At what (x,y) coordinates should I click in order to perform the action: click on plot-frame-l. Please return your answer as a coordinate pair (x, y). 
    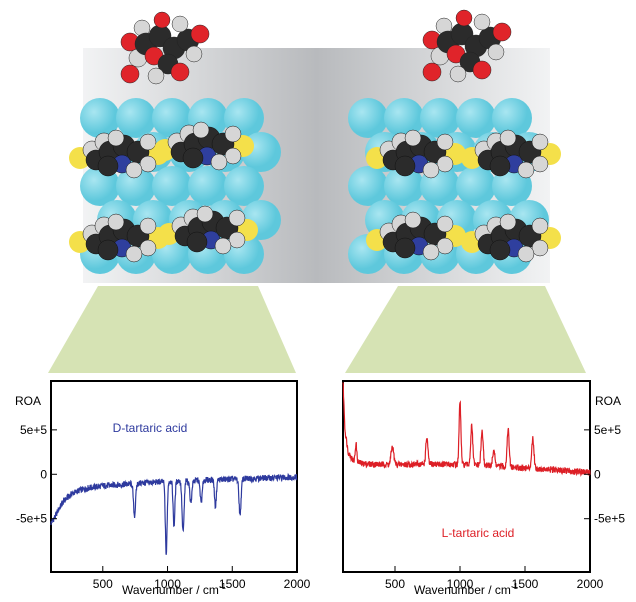
    Looking at the image, I should click on (466, 476).